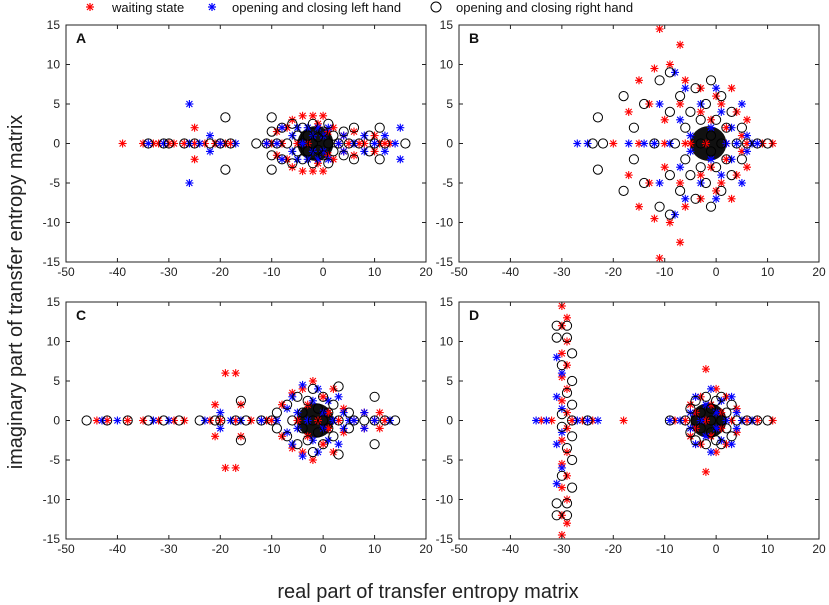 The width and height of the screenshot is (829, 605). What do you see at coordinates (675, 143) in the screenshot?
I see `markers-b` at bounding box center [675, 143].